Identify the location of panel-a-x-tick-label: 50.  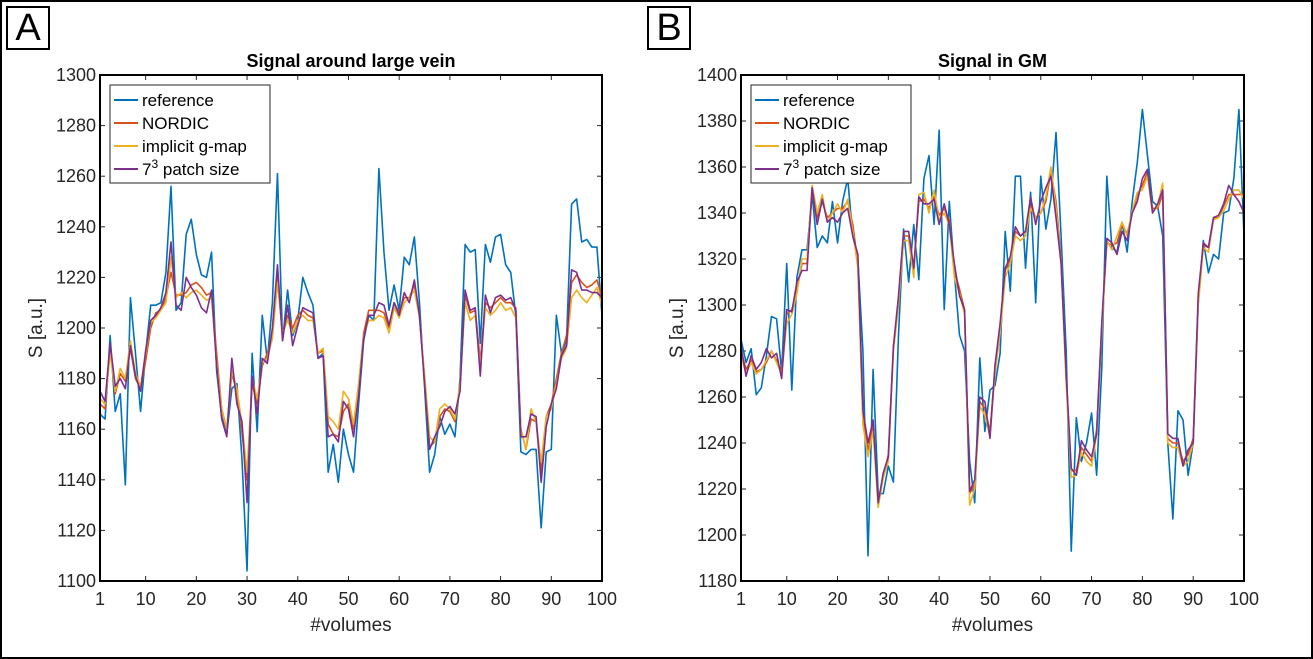
(348, 599).